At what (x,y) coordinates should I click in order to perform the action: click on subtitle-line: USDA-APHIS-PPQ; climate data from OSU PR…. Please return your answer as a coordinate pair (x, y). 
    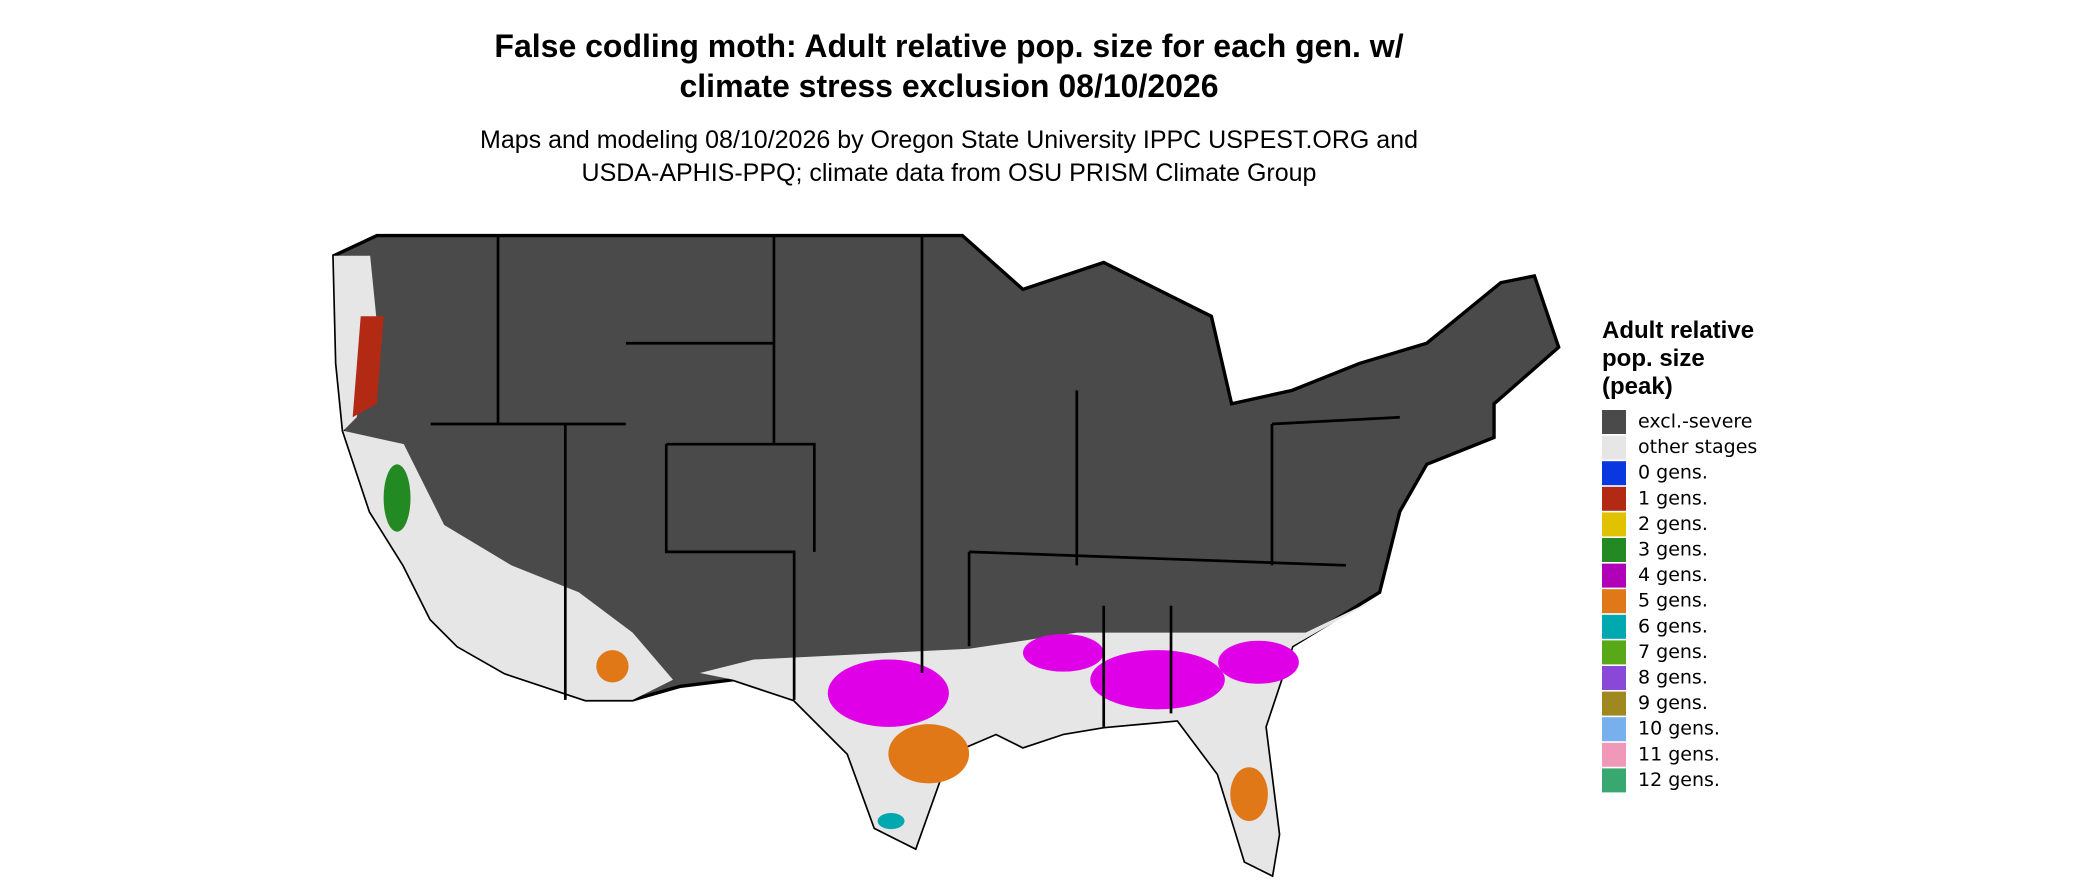
    Looking at the image, I should click on (949, 173).